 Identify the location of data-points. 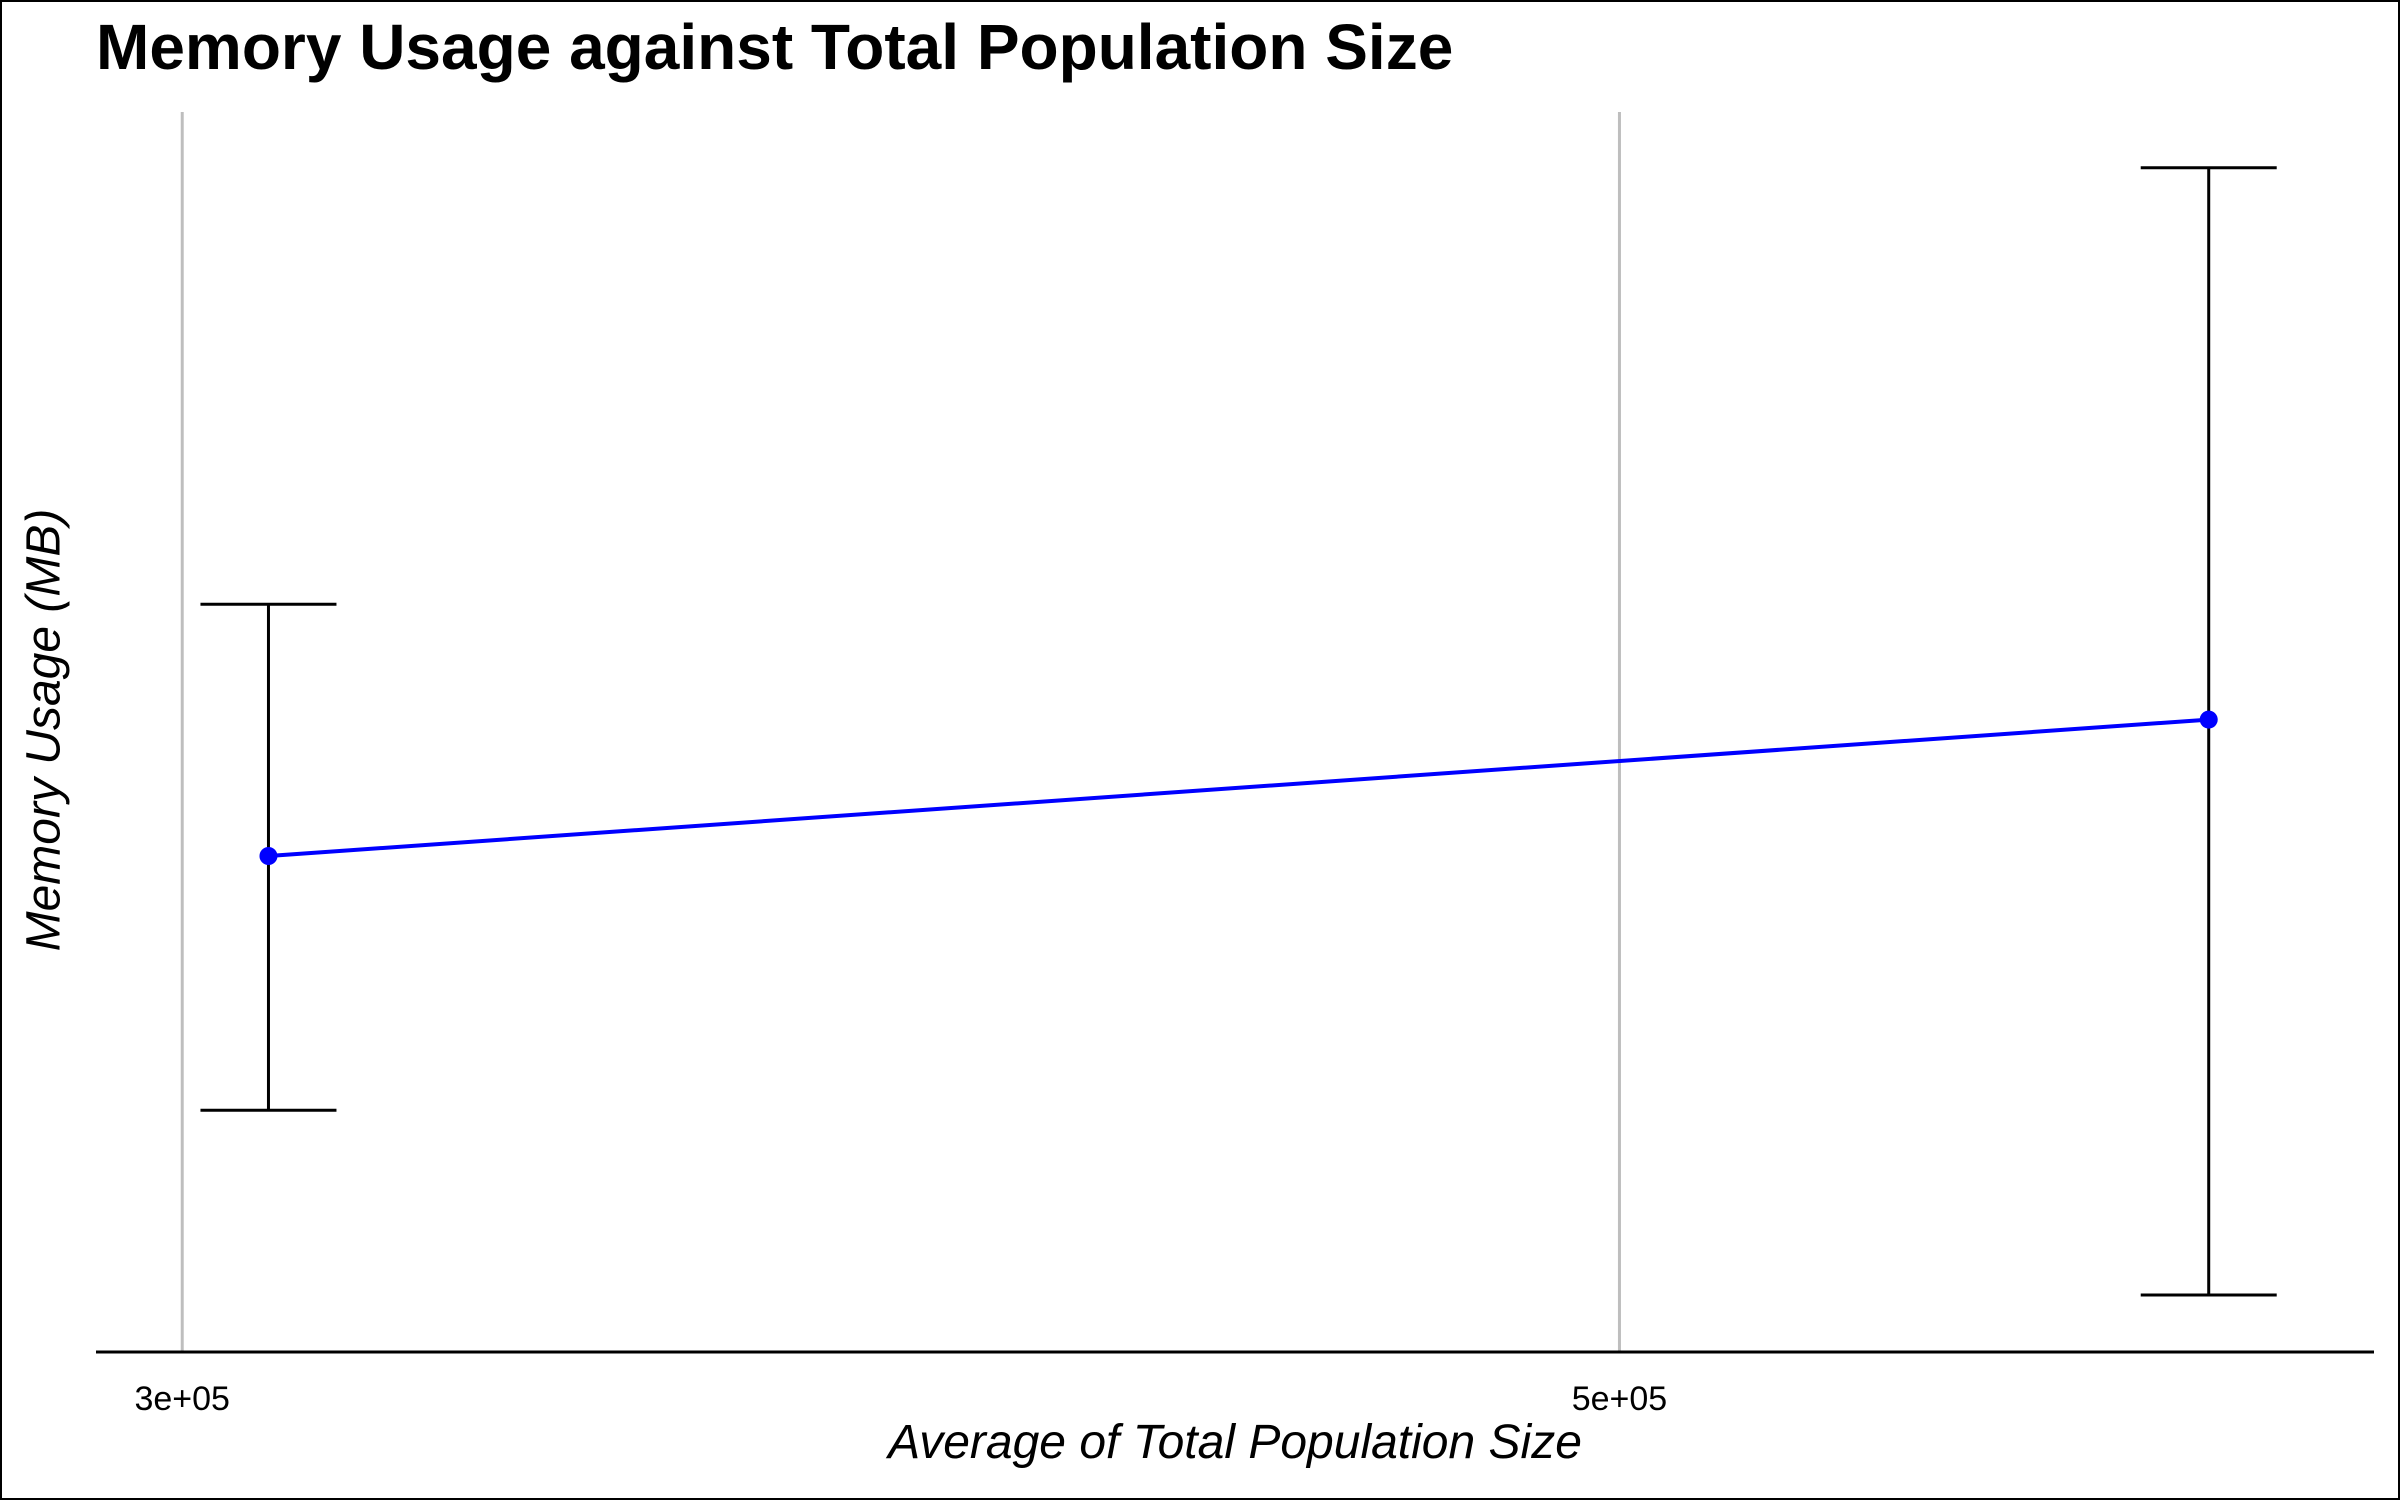
(1238, 787).